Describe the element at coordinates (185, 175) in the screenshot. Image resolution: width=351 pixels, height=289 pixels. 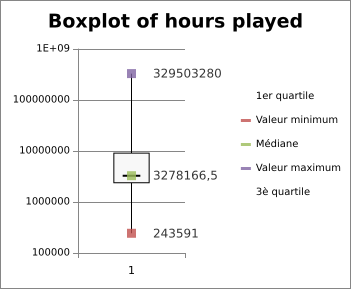
I see `data-label: 3278166,5` at that location.